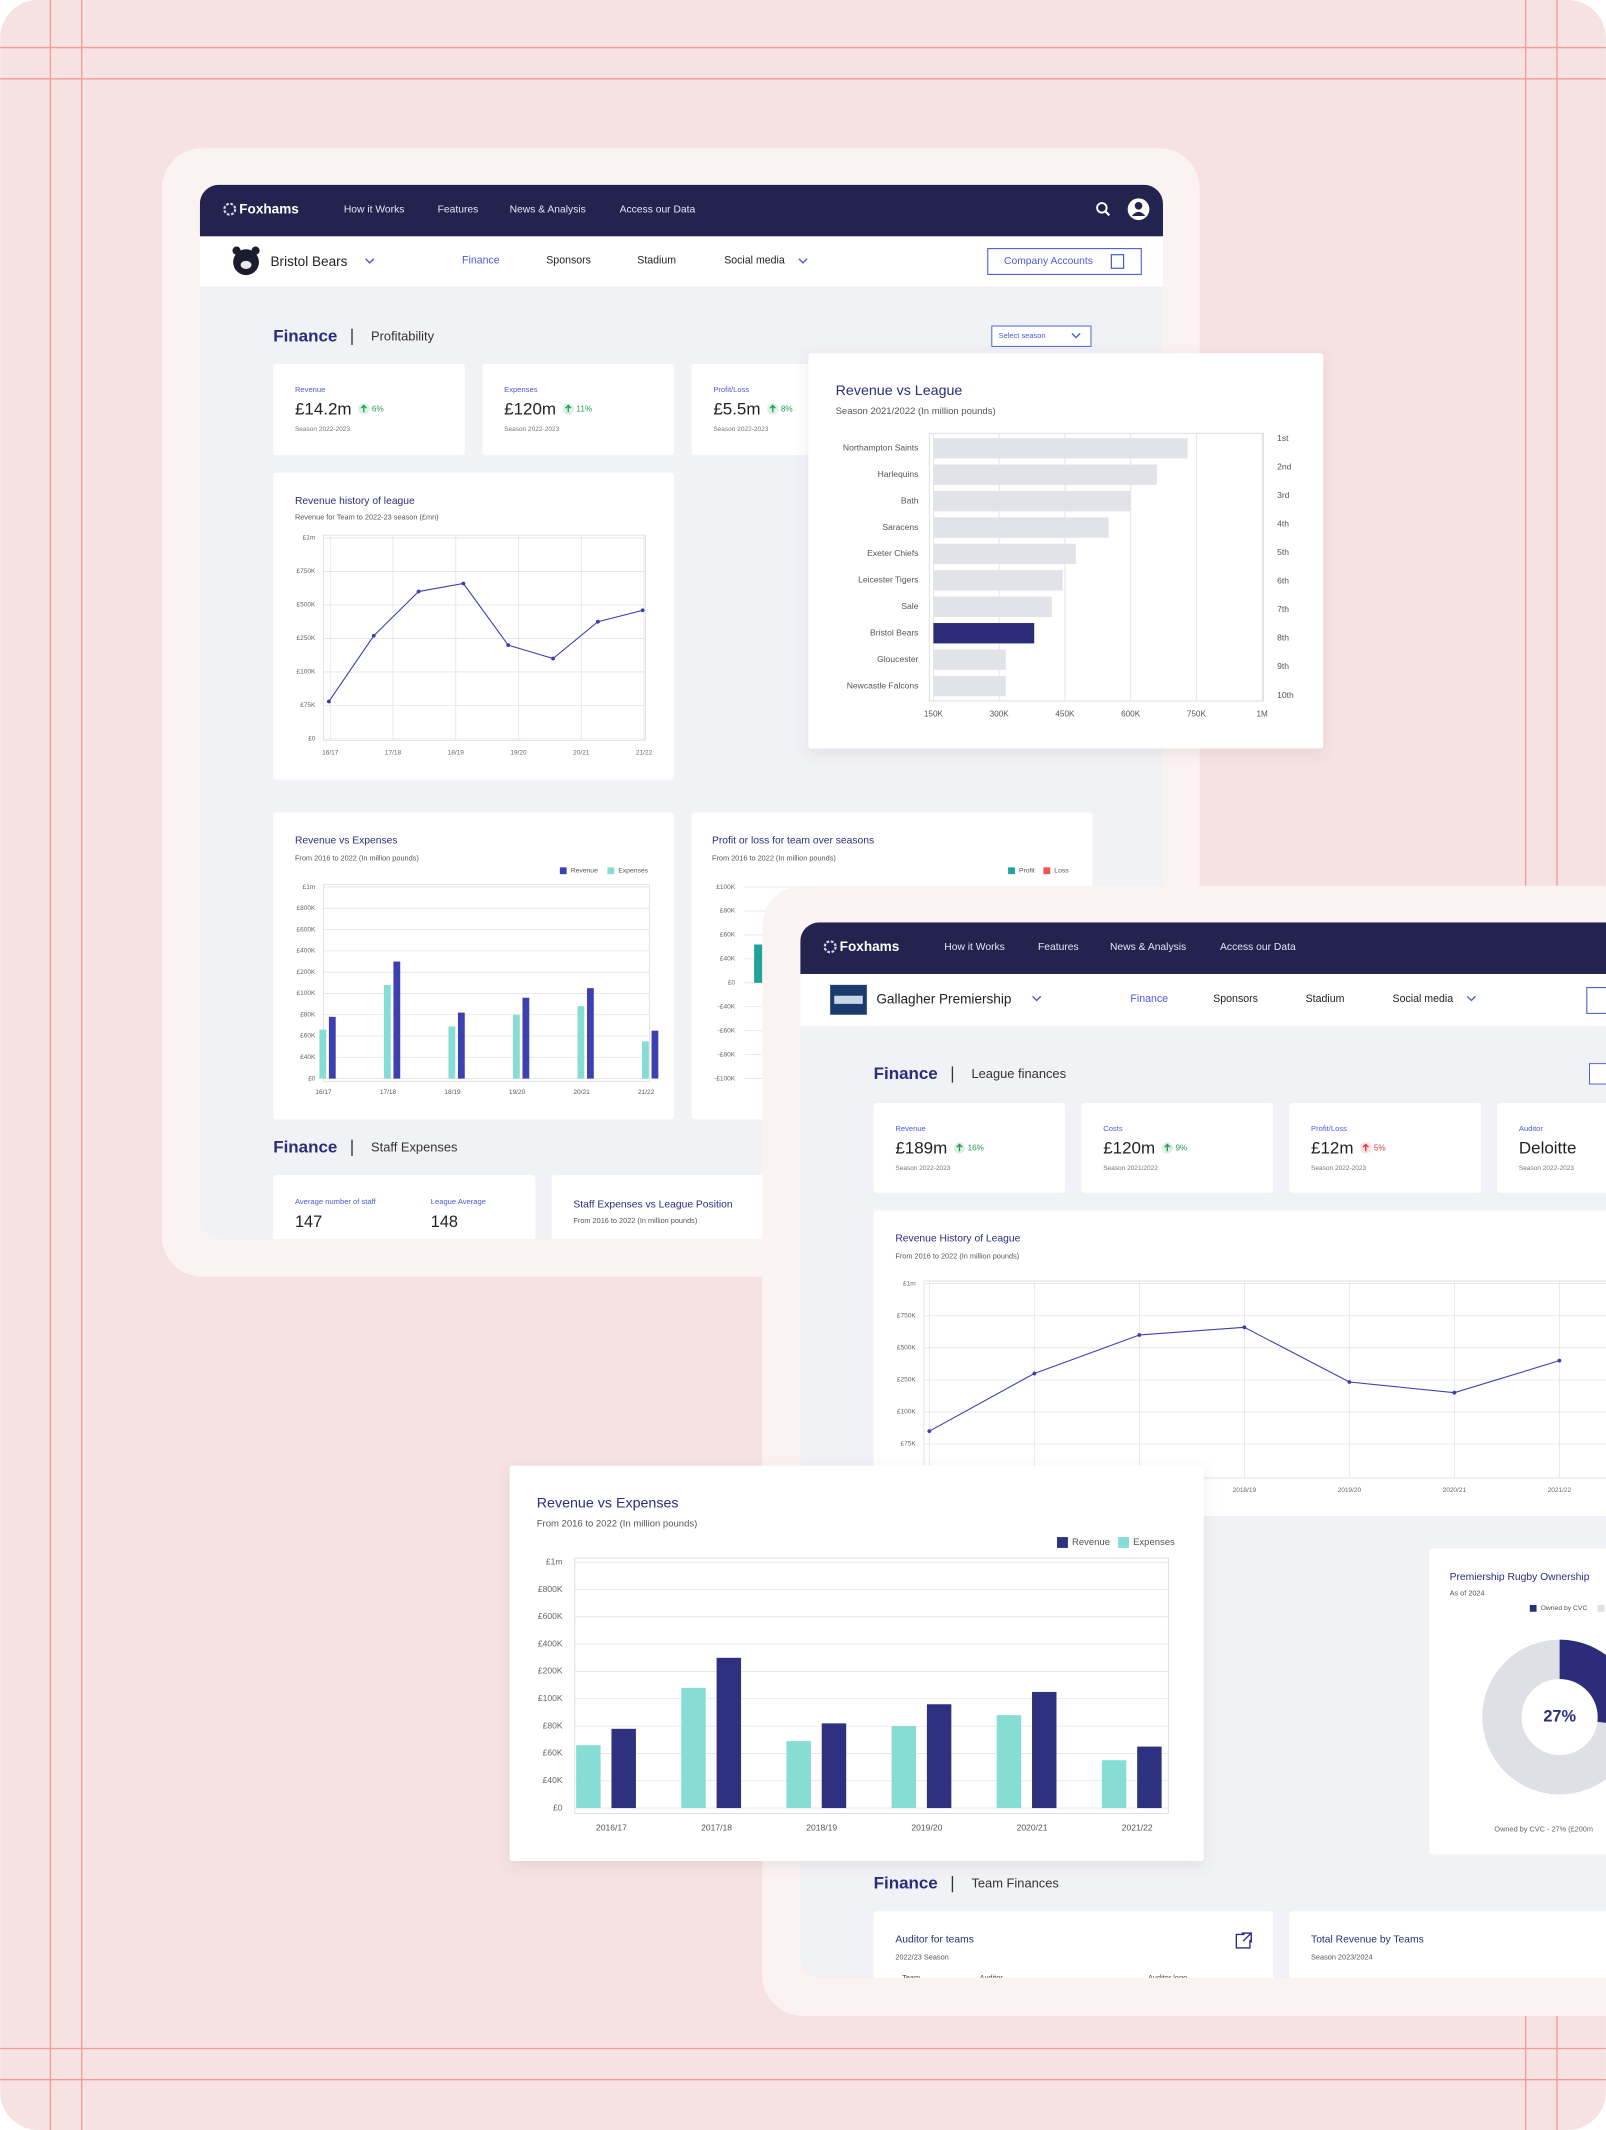 This screenshot has width=1606, height=2130. What do you see at coordinates (1027, 871) in the screenshot?
I see `legend-label: Profit` at bounding box center [1027, 871].